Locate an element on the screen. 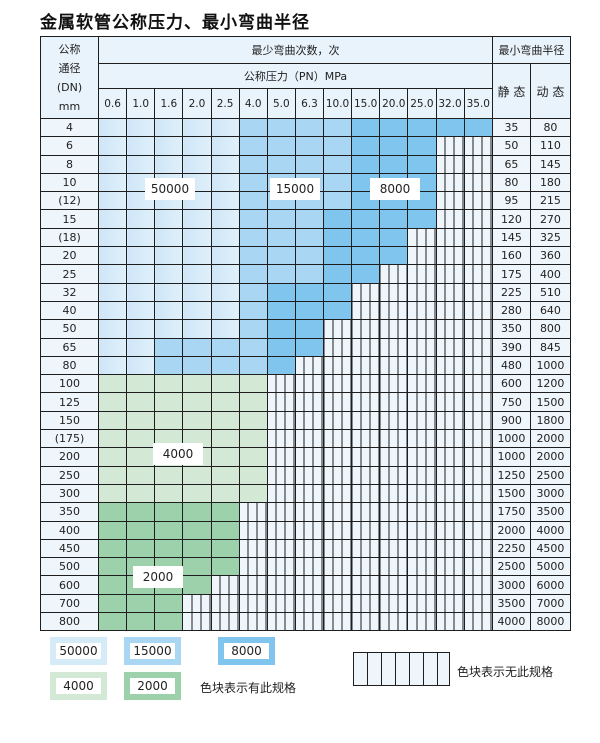  table-row: 32 225 510 is located at coordinates (305, 292).